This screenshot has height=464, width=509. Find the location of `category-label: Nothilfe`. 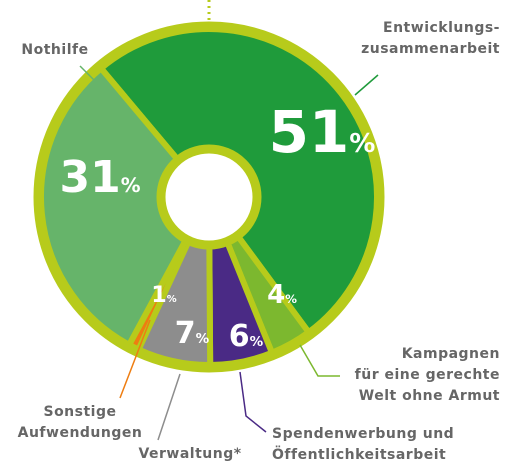

category-label: Nothilfe is located at coordinates (54, 50).